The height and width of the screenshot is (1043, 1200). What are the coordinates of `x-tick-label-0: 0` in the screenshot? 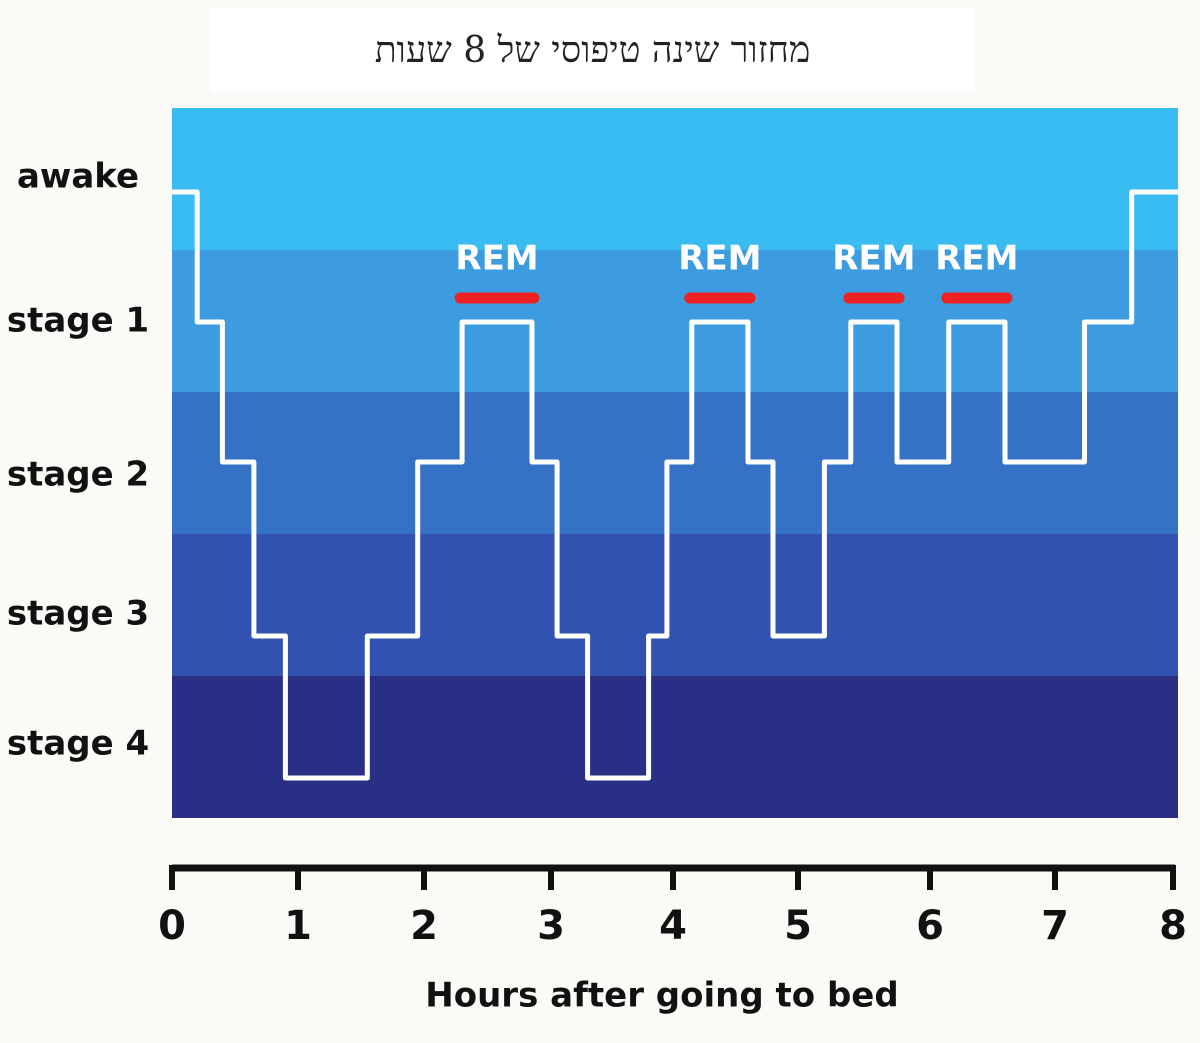 It's located at (172, 926).